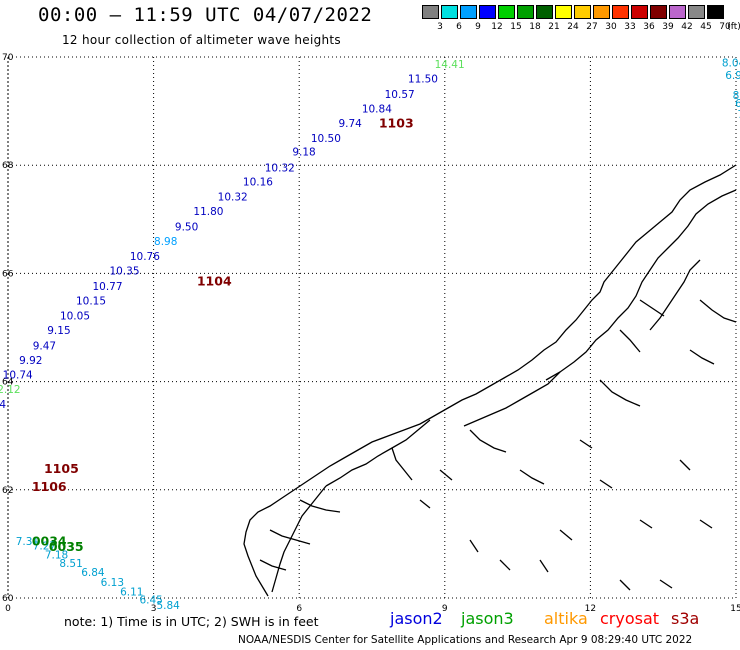 This screenshot has width=740, height=650. What do you see at coordinates (487, 618) in the screenshot?
I see `legend-item-jason3: jason3` at bounding box center [487, 618].